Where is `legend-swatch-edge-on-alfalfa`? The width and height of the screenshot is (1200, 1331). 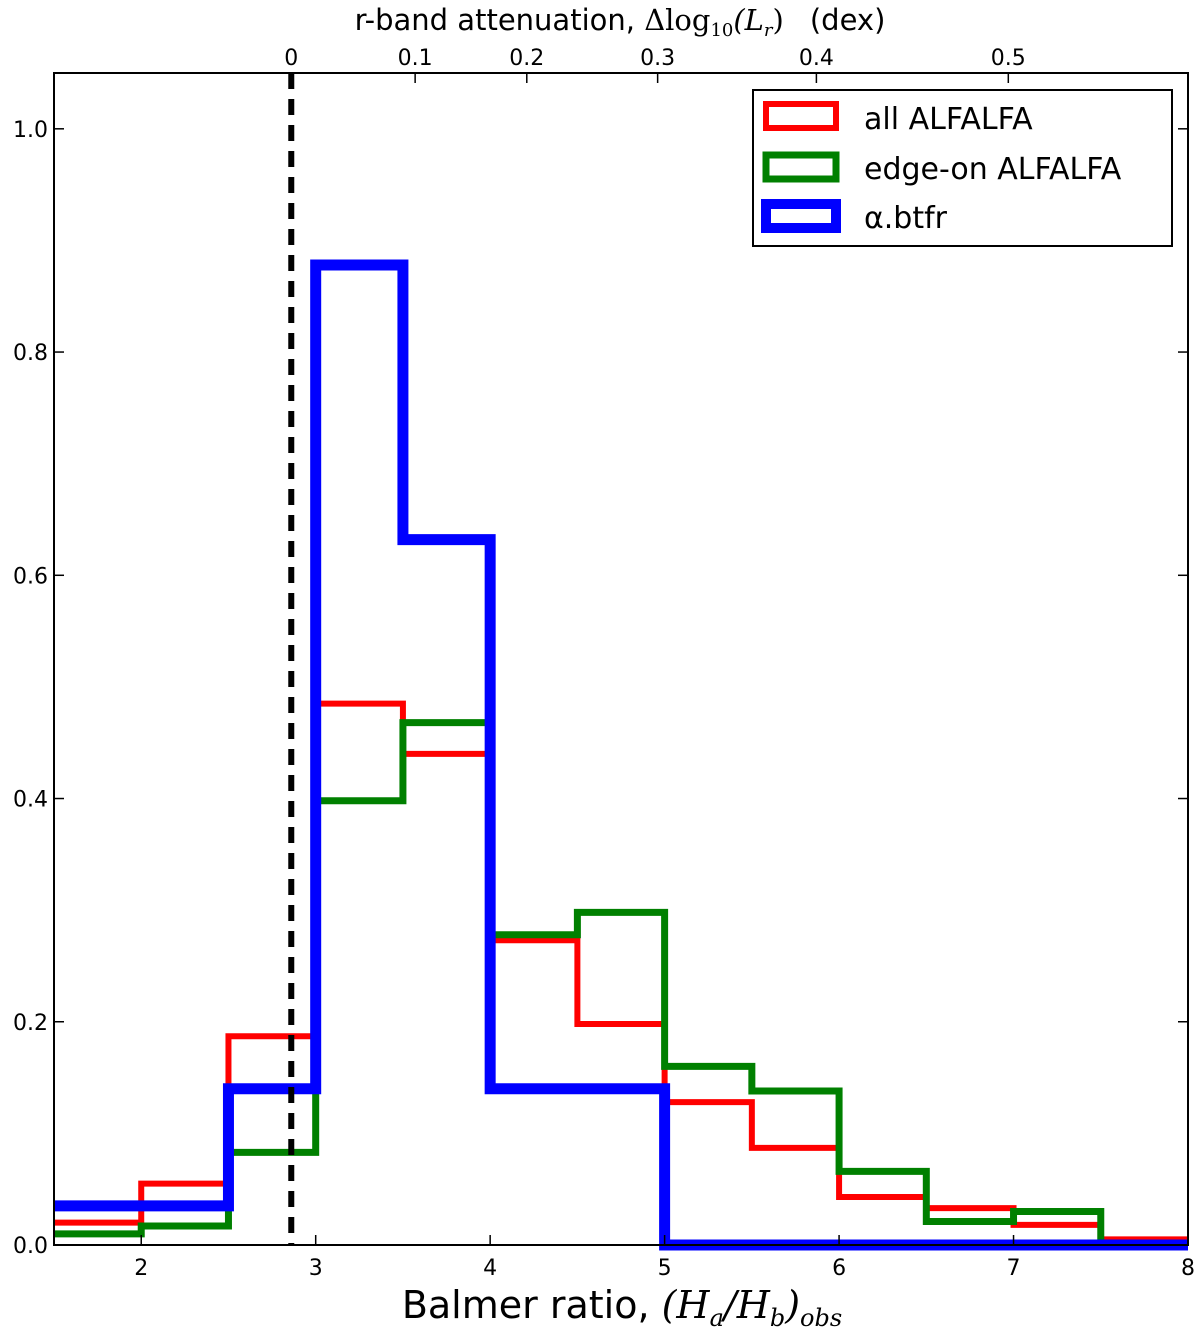 legend-swatch-edge-on-alfalfa is located at coordinates (801, 167).